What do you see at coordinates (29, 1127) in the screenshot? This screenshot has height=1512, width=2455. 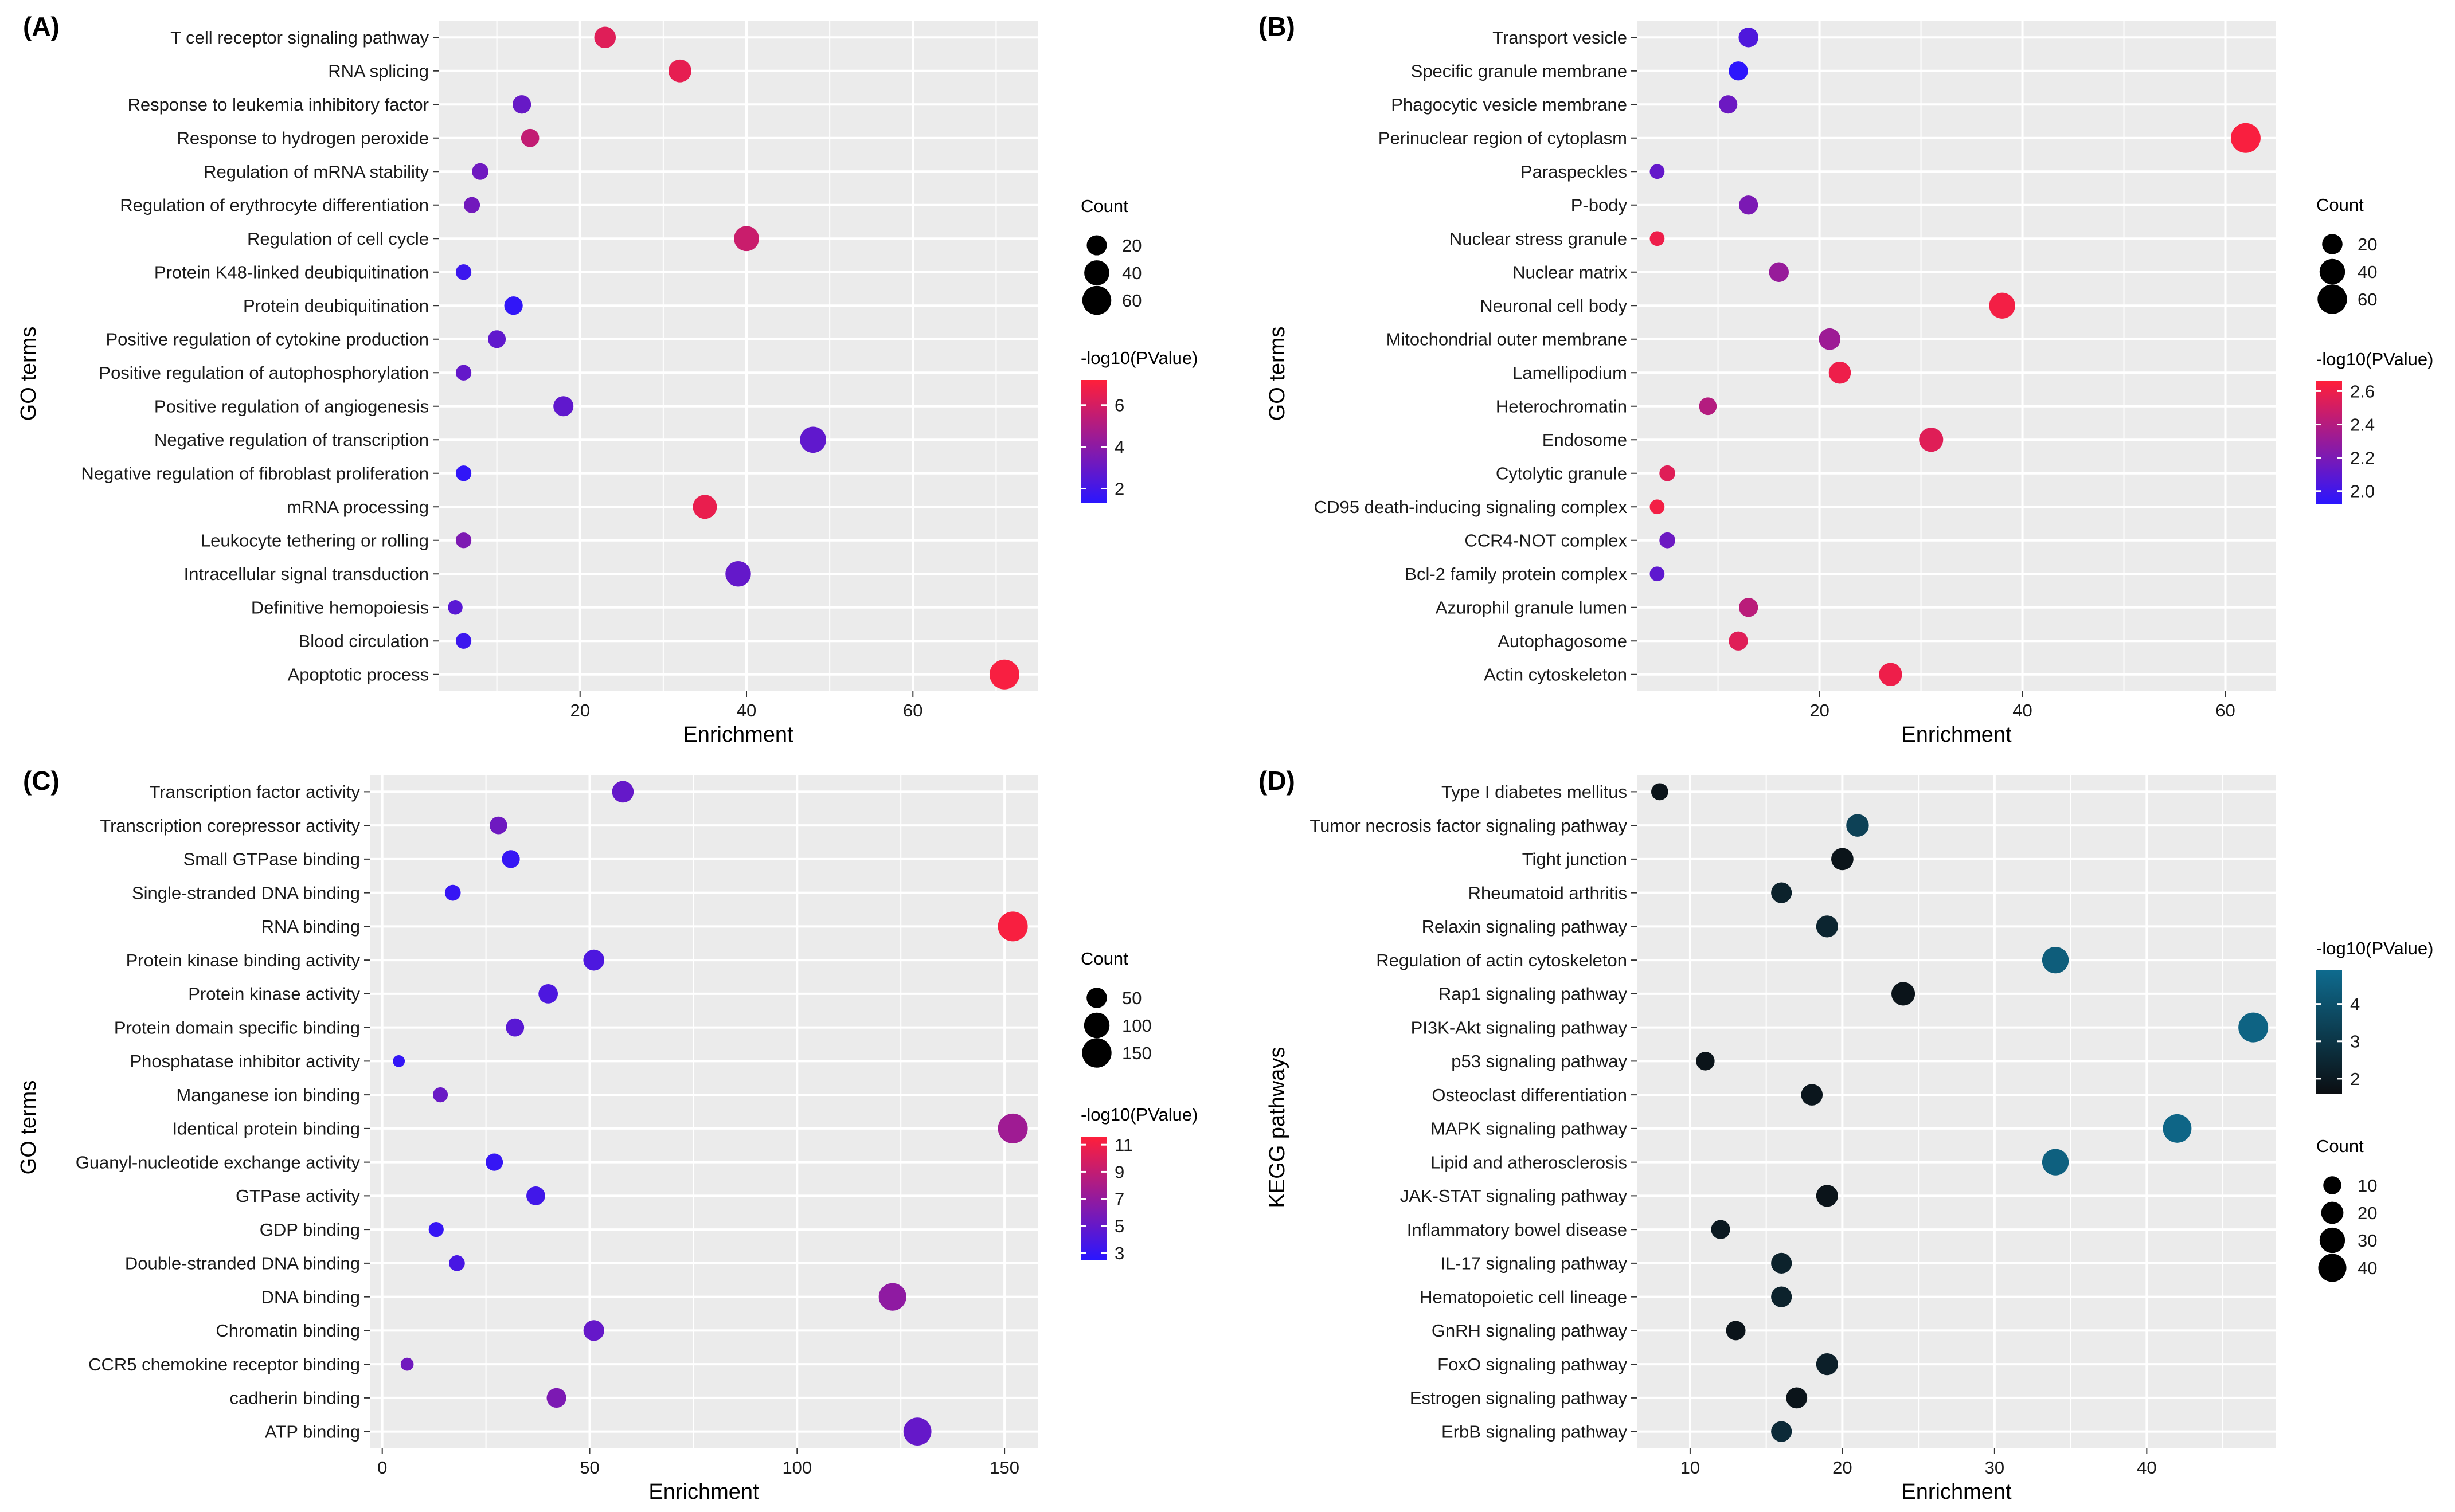 I see `y-axis-title: GO terms` at bounding box center [29, 1127].